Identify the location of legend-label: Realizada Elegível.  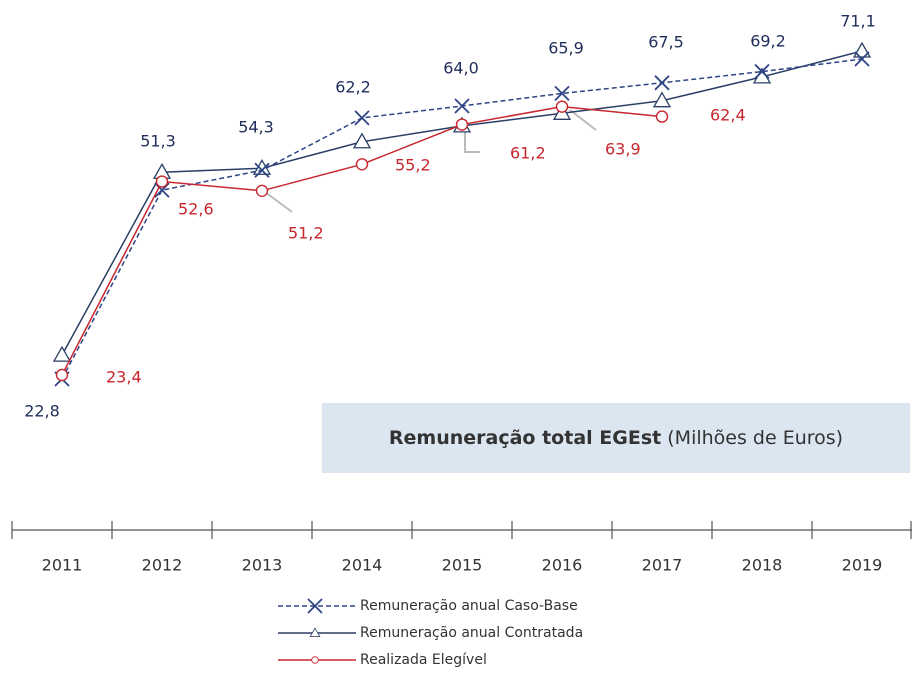
(423, 660).